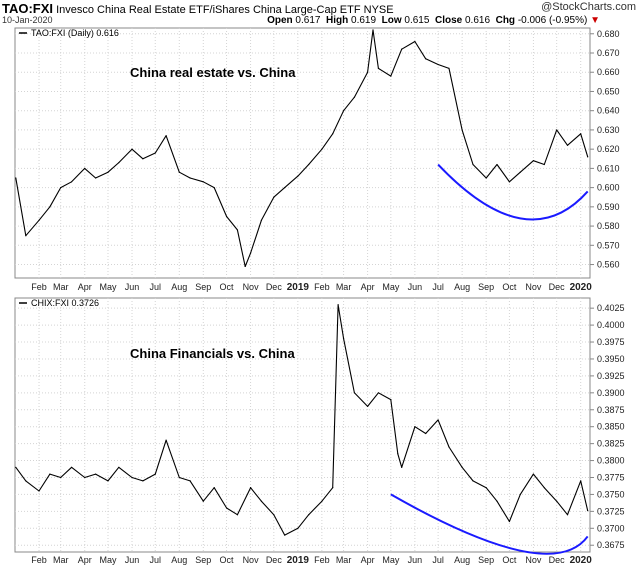  I want to click on y-tick-label: 0.3850, so click(611, 427).